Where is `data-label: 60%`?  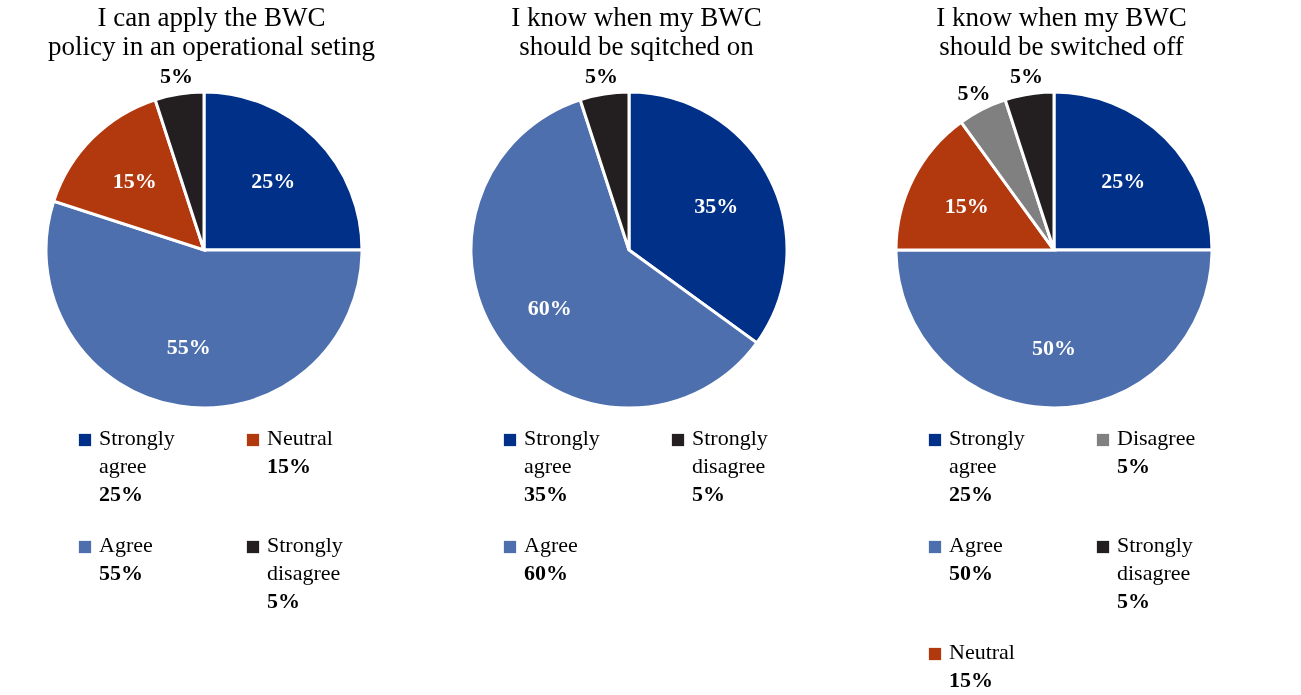 data-label: 60% is located at coordinates (549, 307).